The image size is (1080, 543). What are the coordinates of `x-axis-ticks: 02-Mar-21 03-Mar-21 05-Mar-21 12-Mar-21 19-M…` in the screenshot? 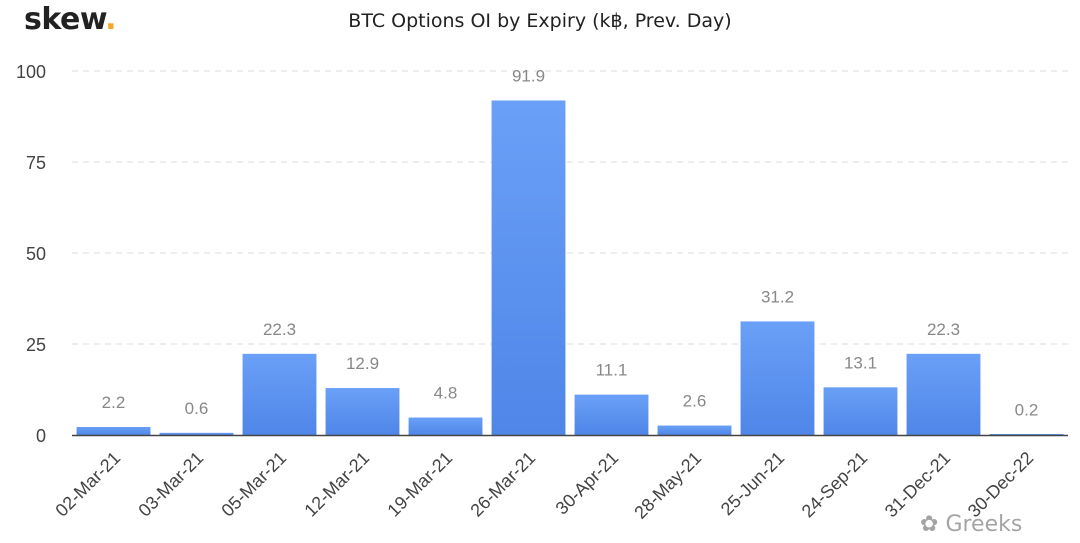 It's located at (544, 485).